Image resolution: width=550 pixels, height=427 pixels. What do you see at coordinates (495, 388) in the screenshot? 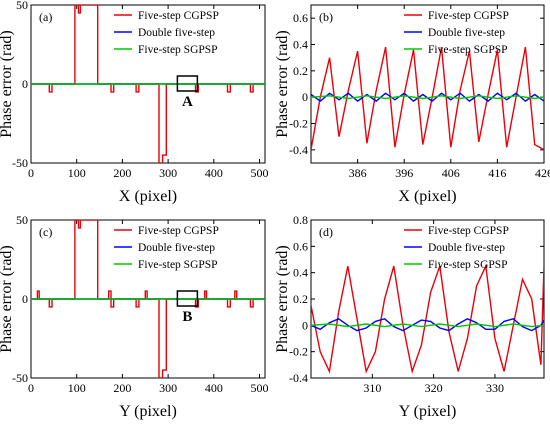
I see `x-tick-label: 330` at bounding box center [495, 388].